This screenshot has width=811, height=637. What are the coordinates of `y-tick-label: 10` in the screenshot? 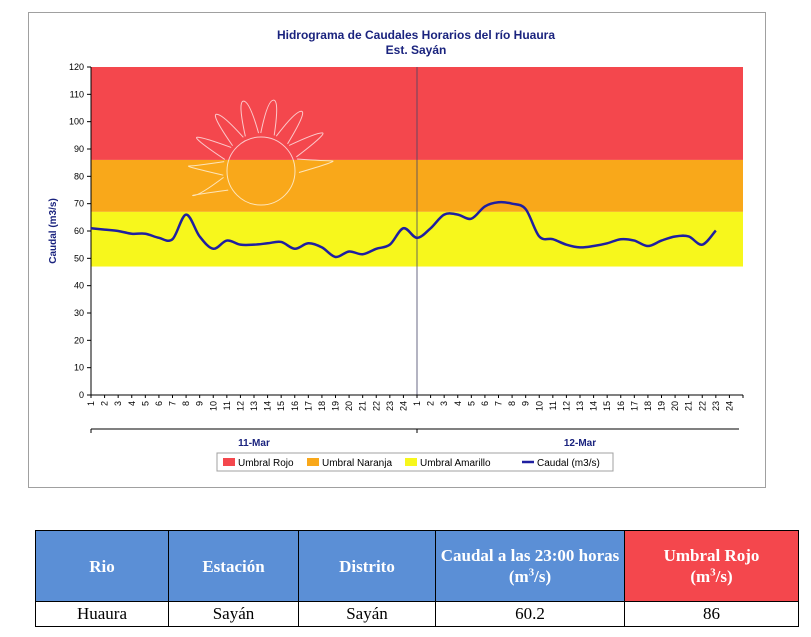 It's located at (79, 368).